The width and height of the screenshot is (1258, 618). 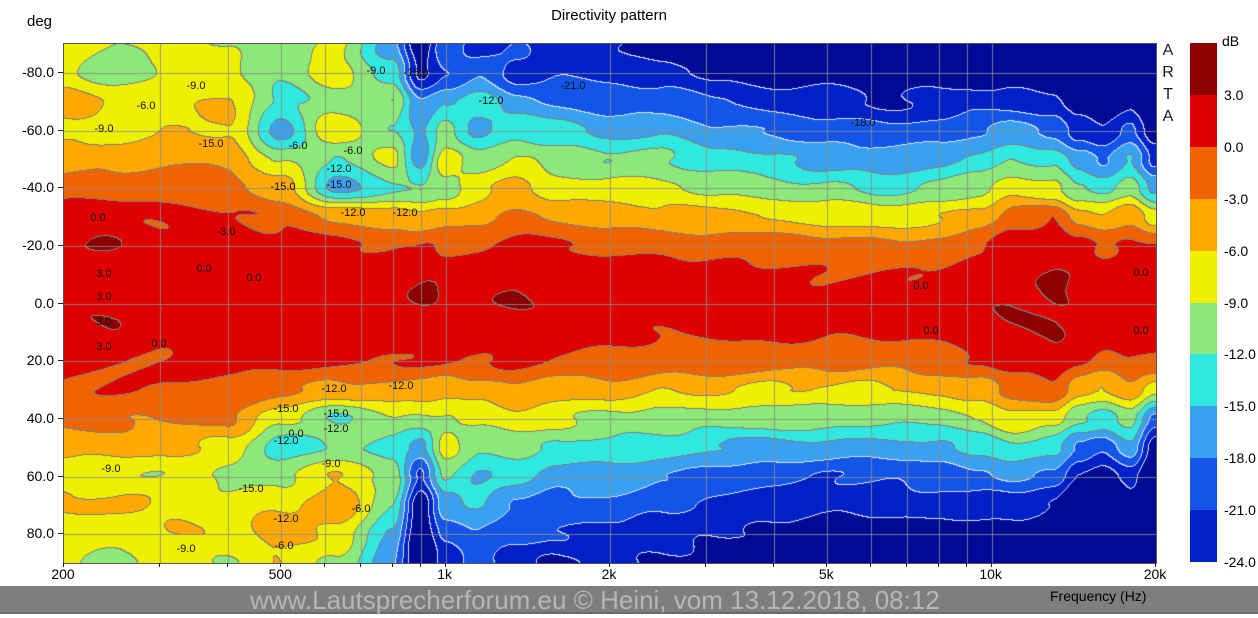 I want to click on y-axis-unit-label: deg, so click(x=40, y=21).